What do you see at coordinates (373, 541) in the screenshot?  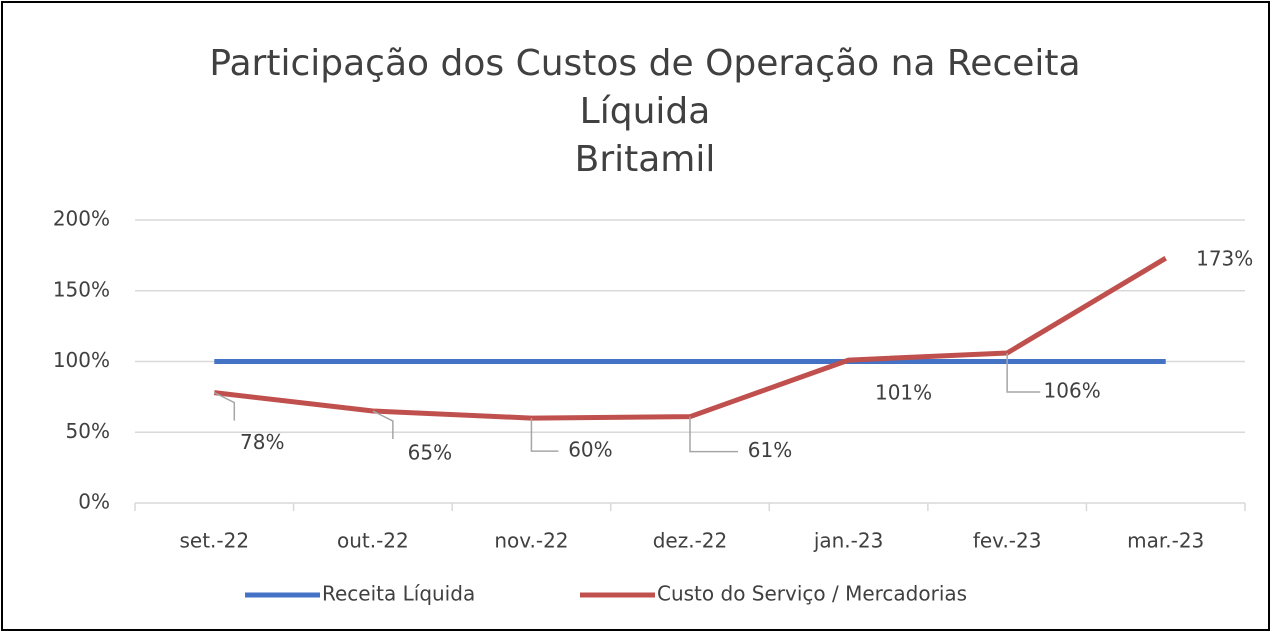 I see `x-tick-label: out.-22` at bounding box center [373, 541].